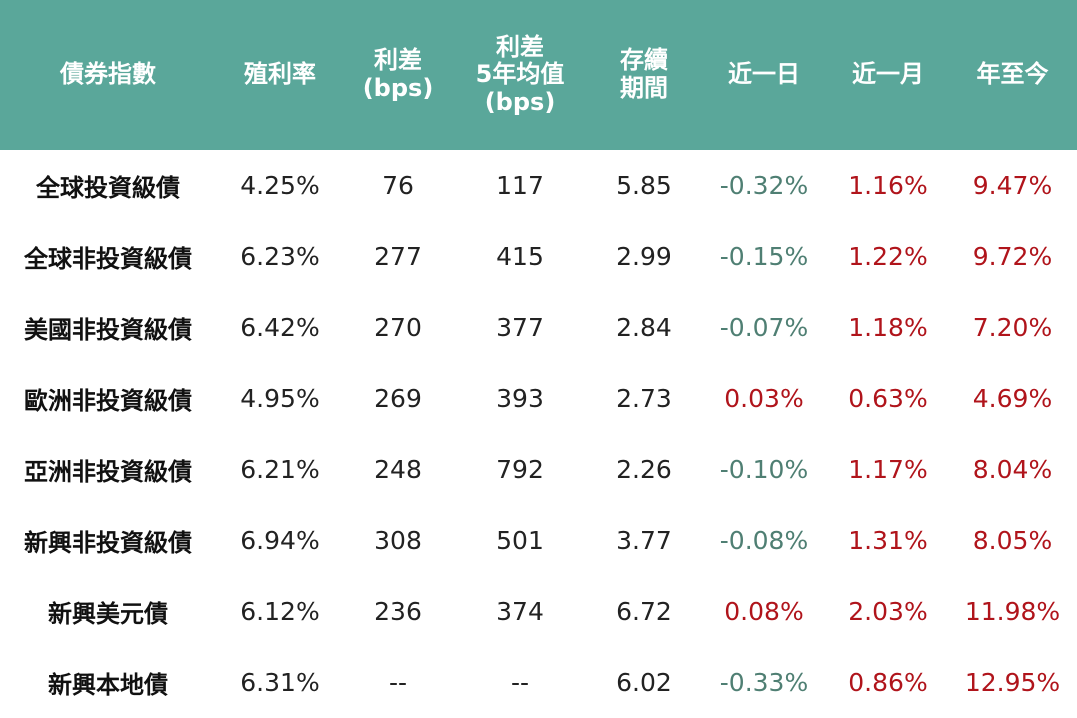  Describe the element at coordinates (888, 469) in the screenshot. I see `cell-m1: 1.17%` at that location.